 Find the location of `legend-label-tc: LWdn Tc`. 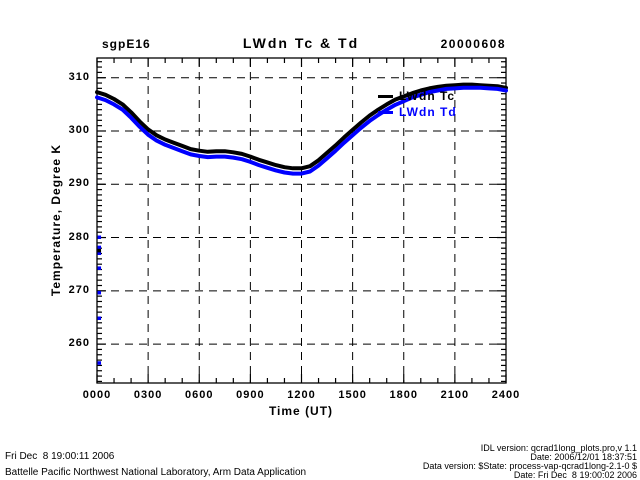

legend-label-tc: LWdn Tc is located at coordinates (427, 96).